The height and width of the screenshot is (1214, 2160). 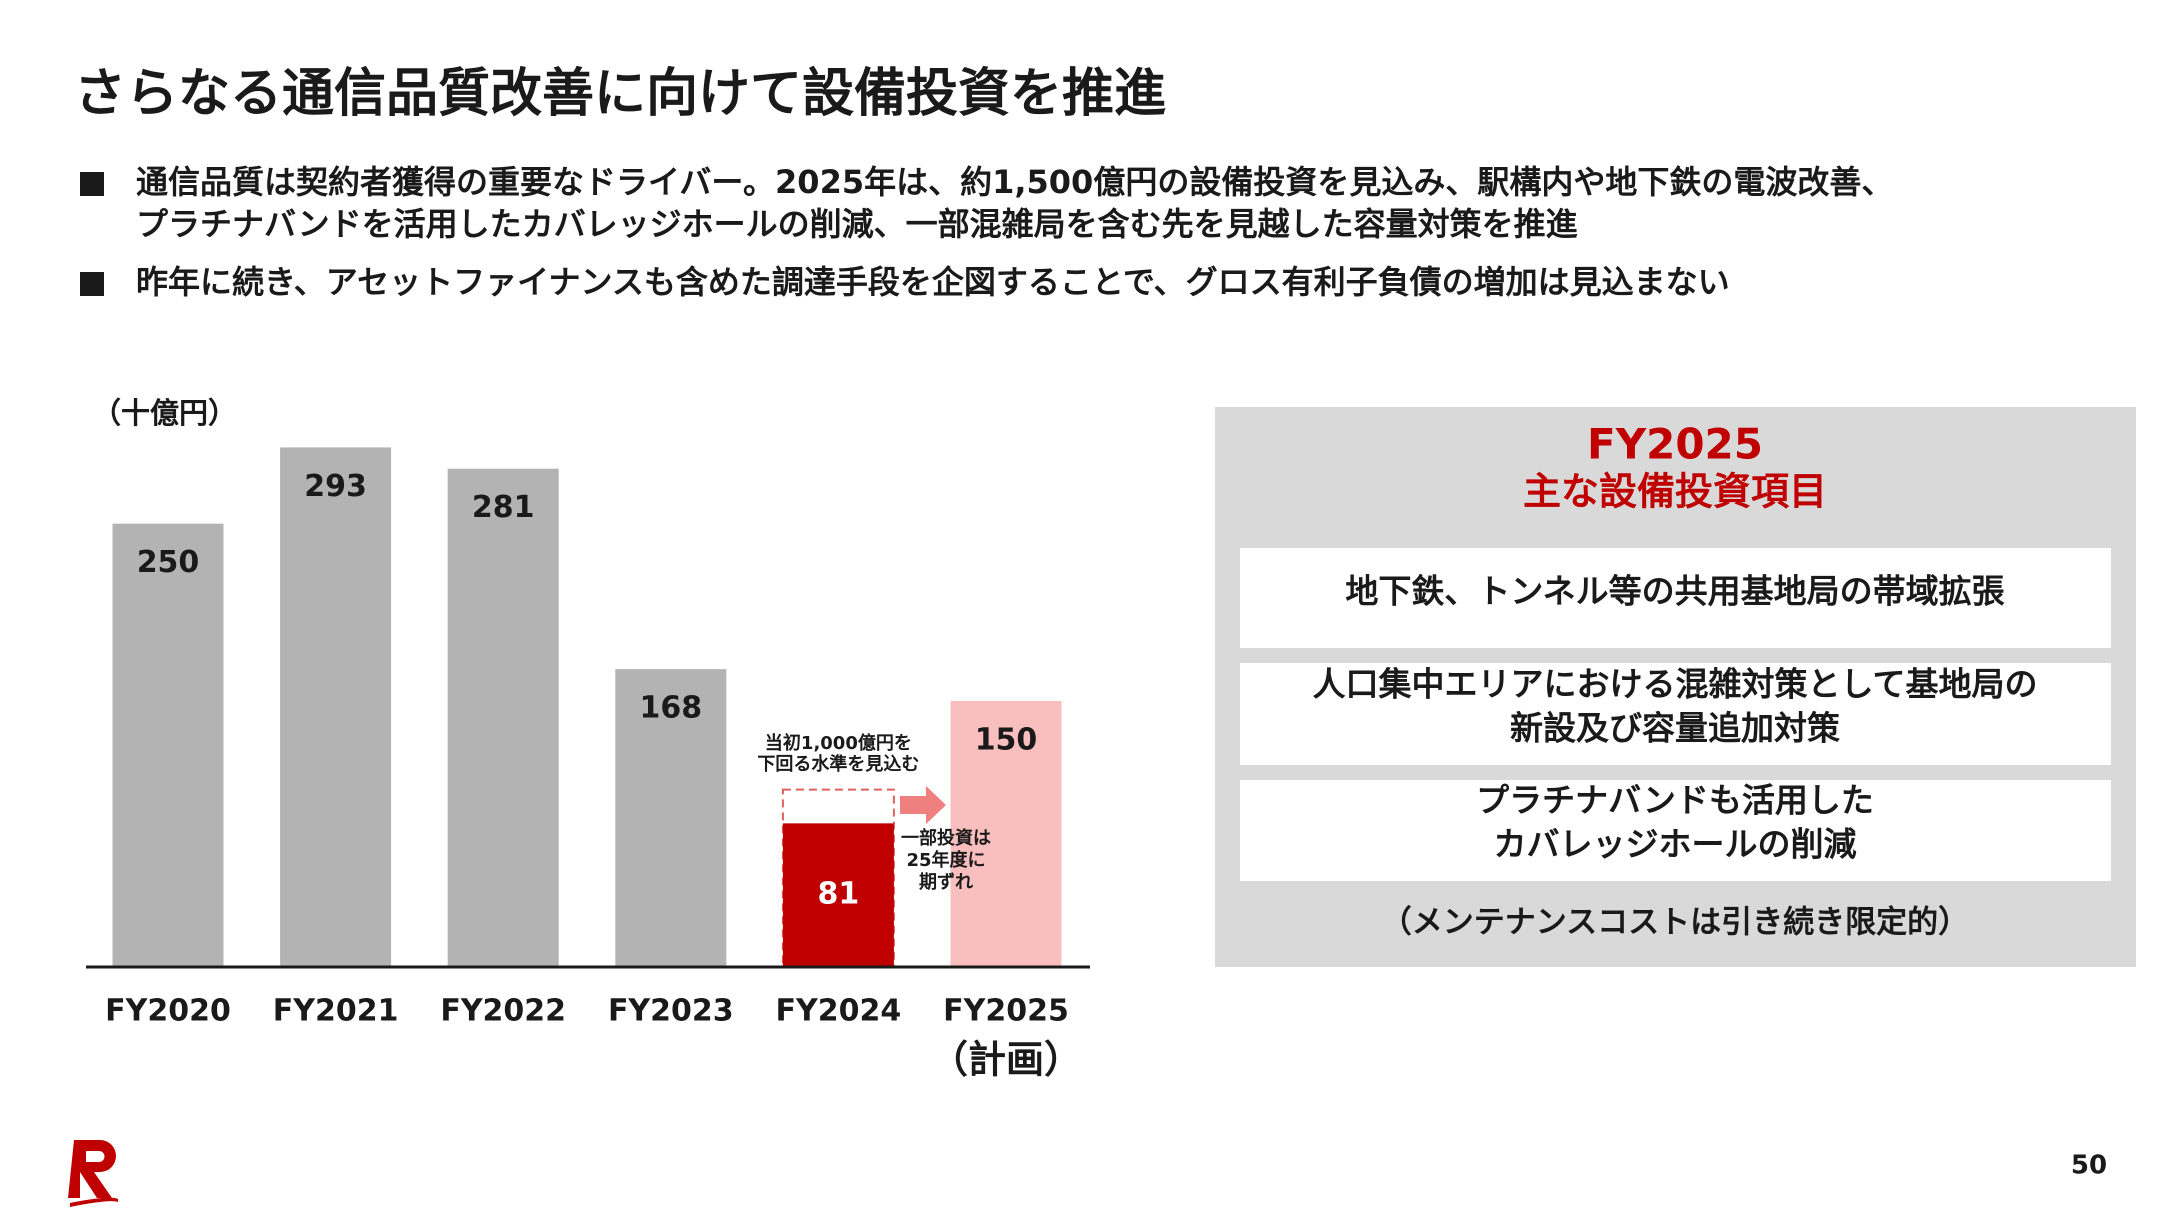 What do you see at coordinates (336, 1011) in the screenshot?
I see `x-tick-label: FY2021` at bounding box center [336, 1011].